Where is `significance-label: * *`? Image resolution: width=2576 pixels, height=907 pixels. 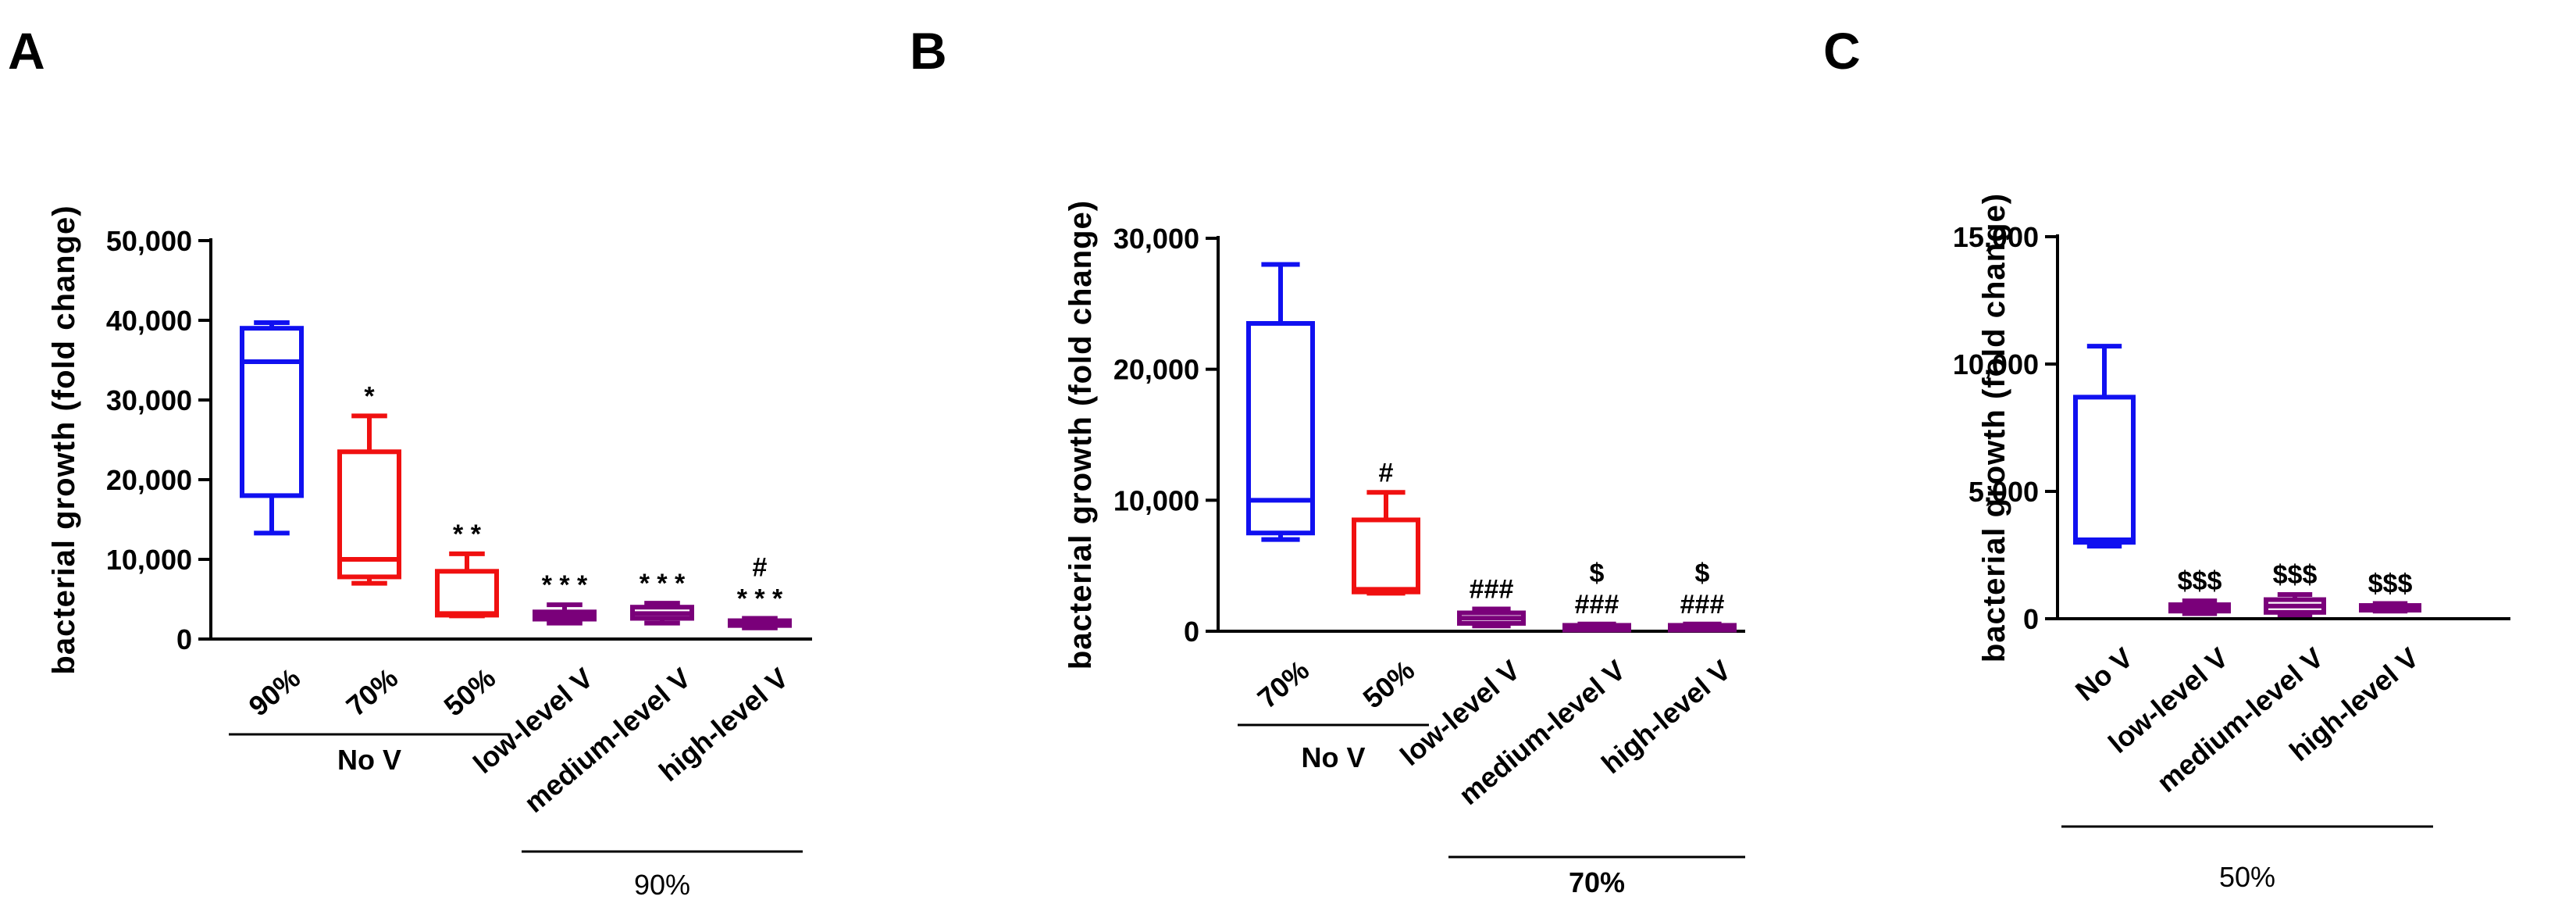
significance-label: * * is located at coordinates (468, 534).